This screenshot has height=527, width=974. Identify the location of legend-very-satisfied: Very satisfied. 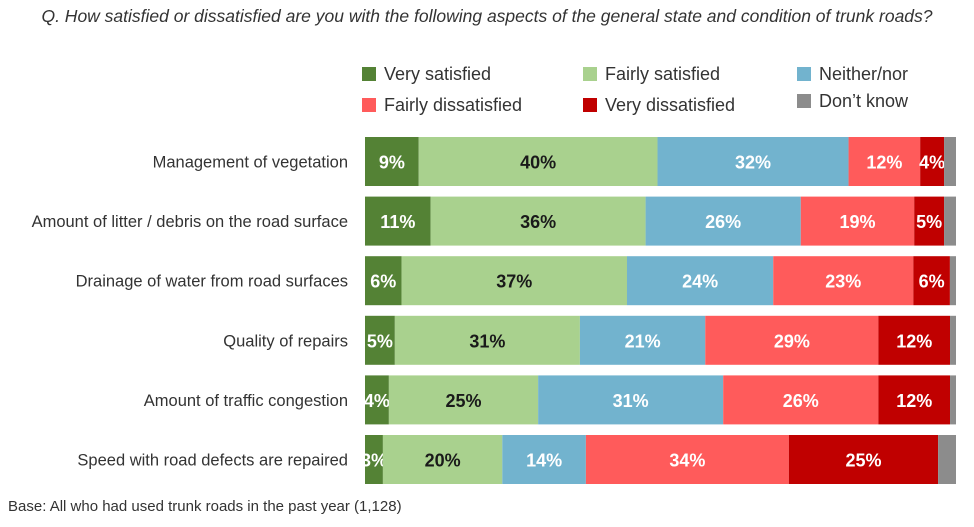
(426, 74).